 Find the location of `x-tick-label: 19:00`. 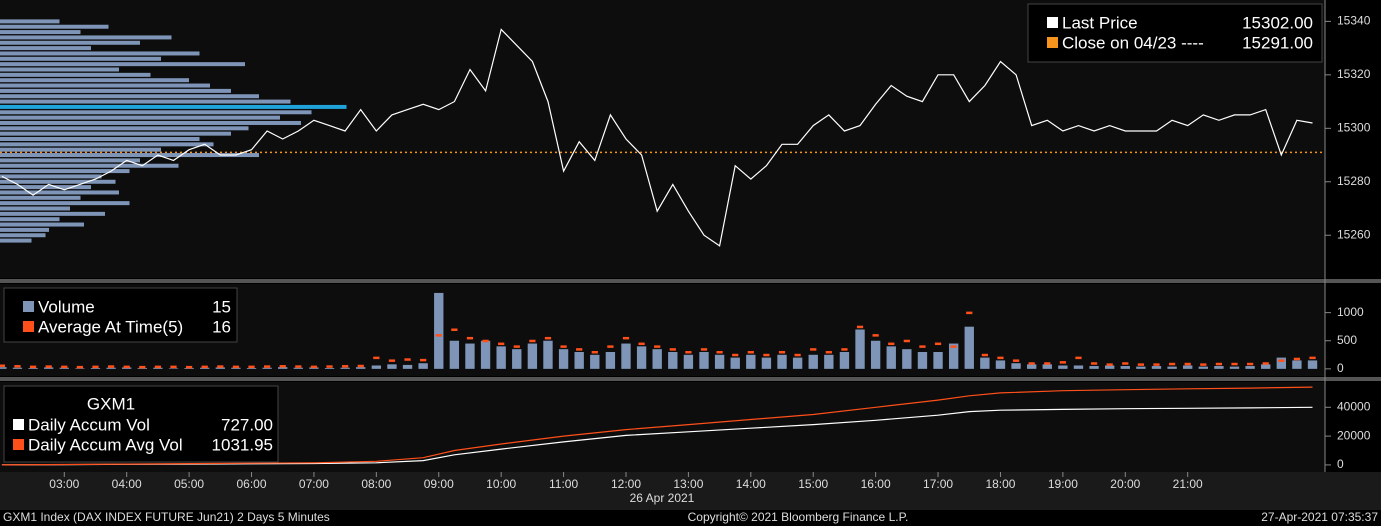

x-tick-label: 19:00 is located at coordinates (1063, 484).